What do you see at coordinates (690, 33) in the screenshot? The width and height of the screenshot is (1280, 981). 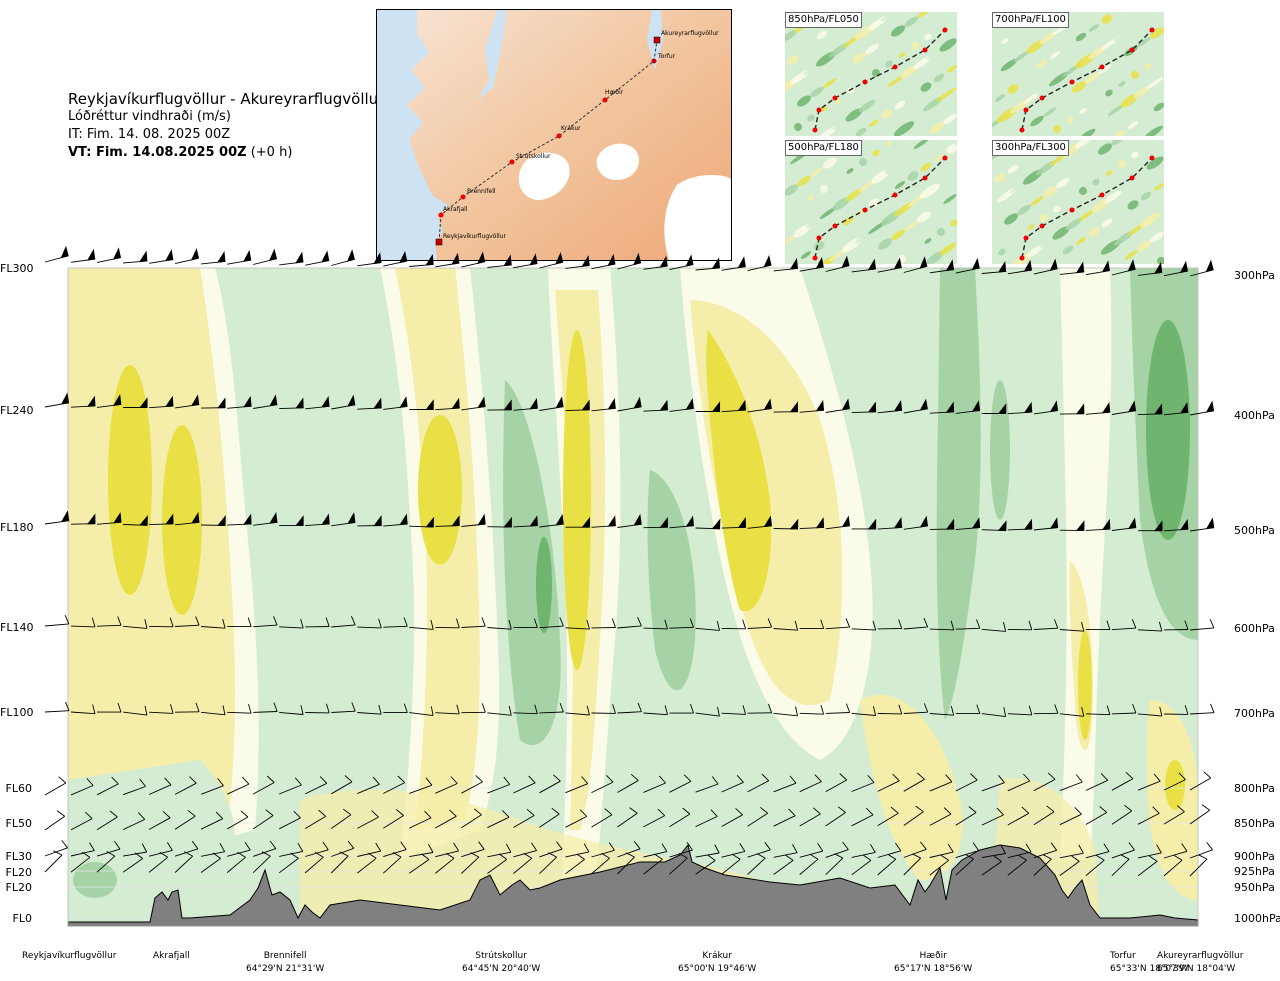 I see `map-label-akureyri: Akureyrarflugvöllur` at bounding box center [690, 33].